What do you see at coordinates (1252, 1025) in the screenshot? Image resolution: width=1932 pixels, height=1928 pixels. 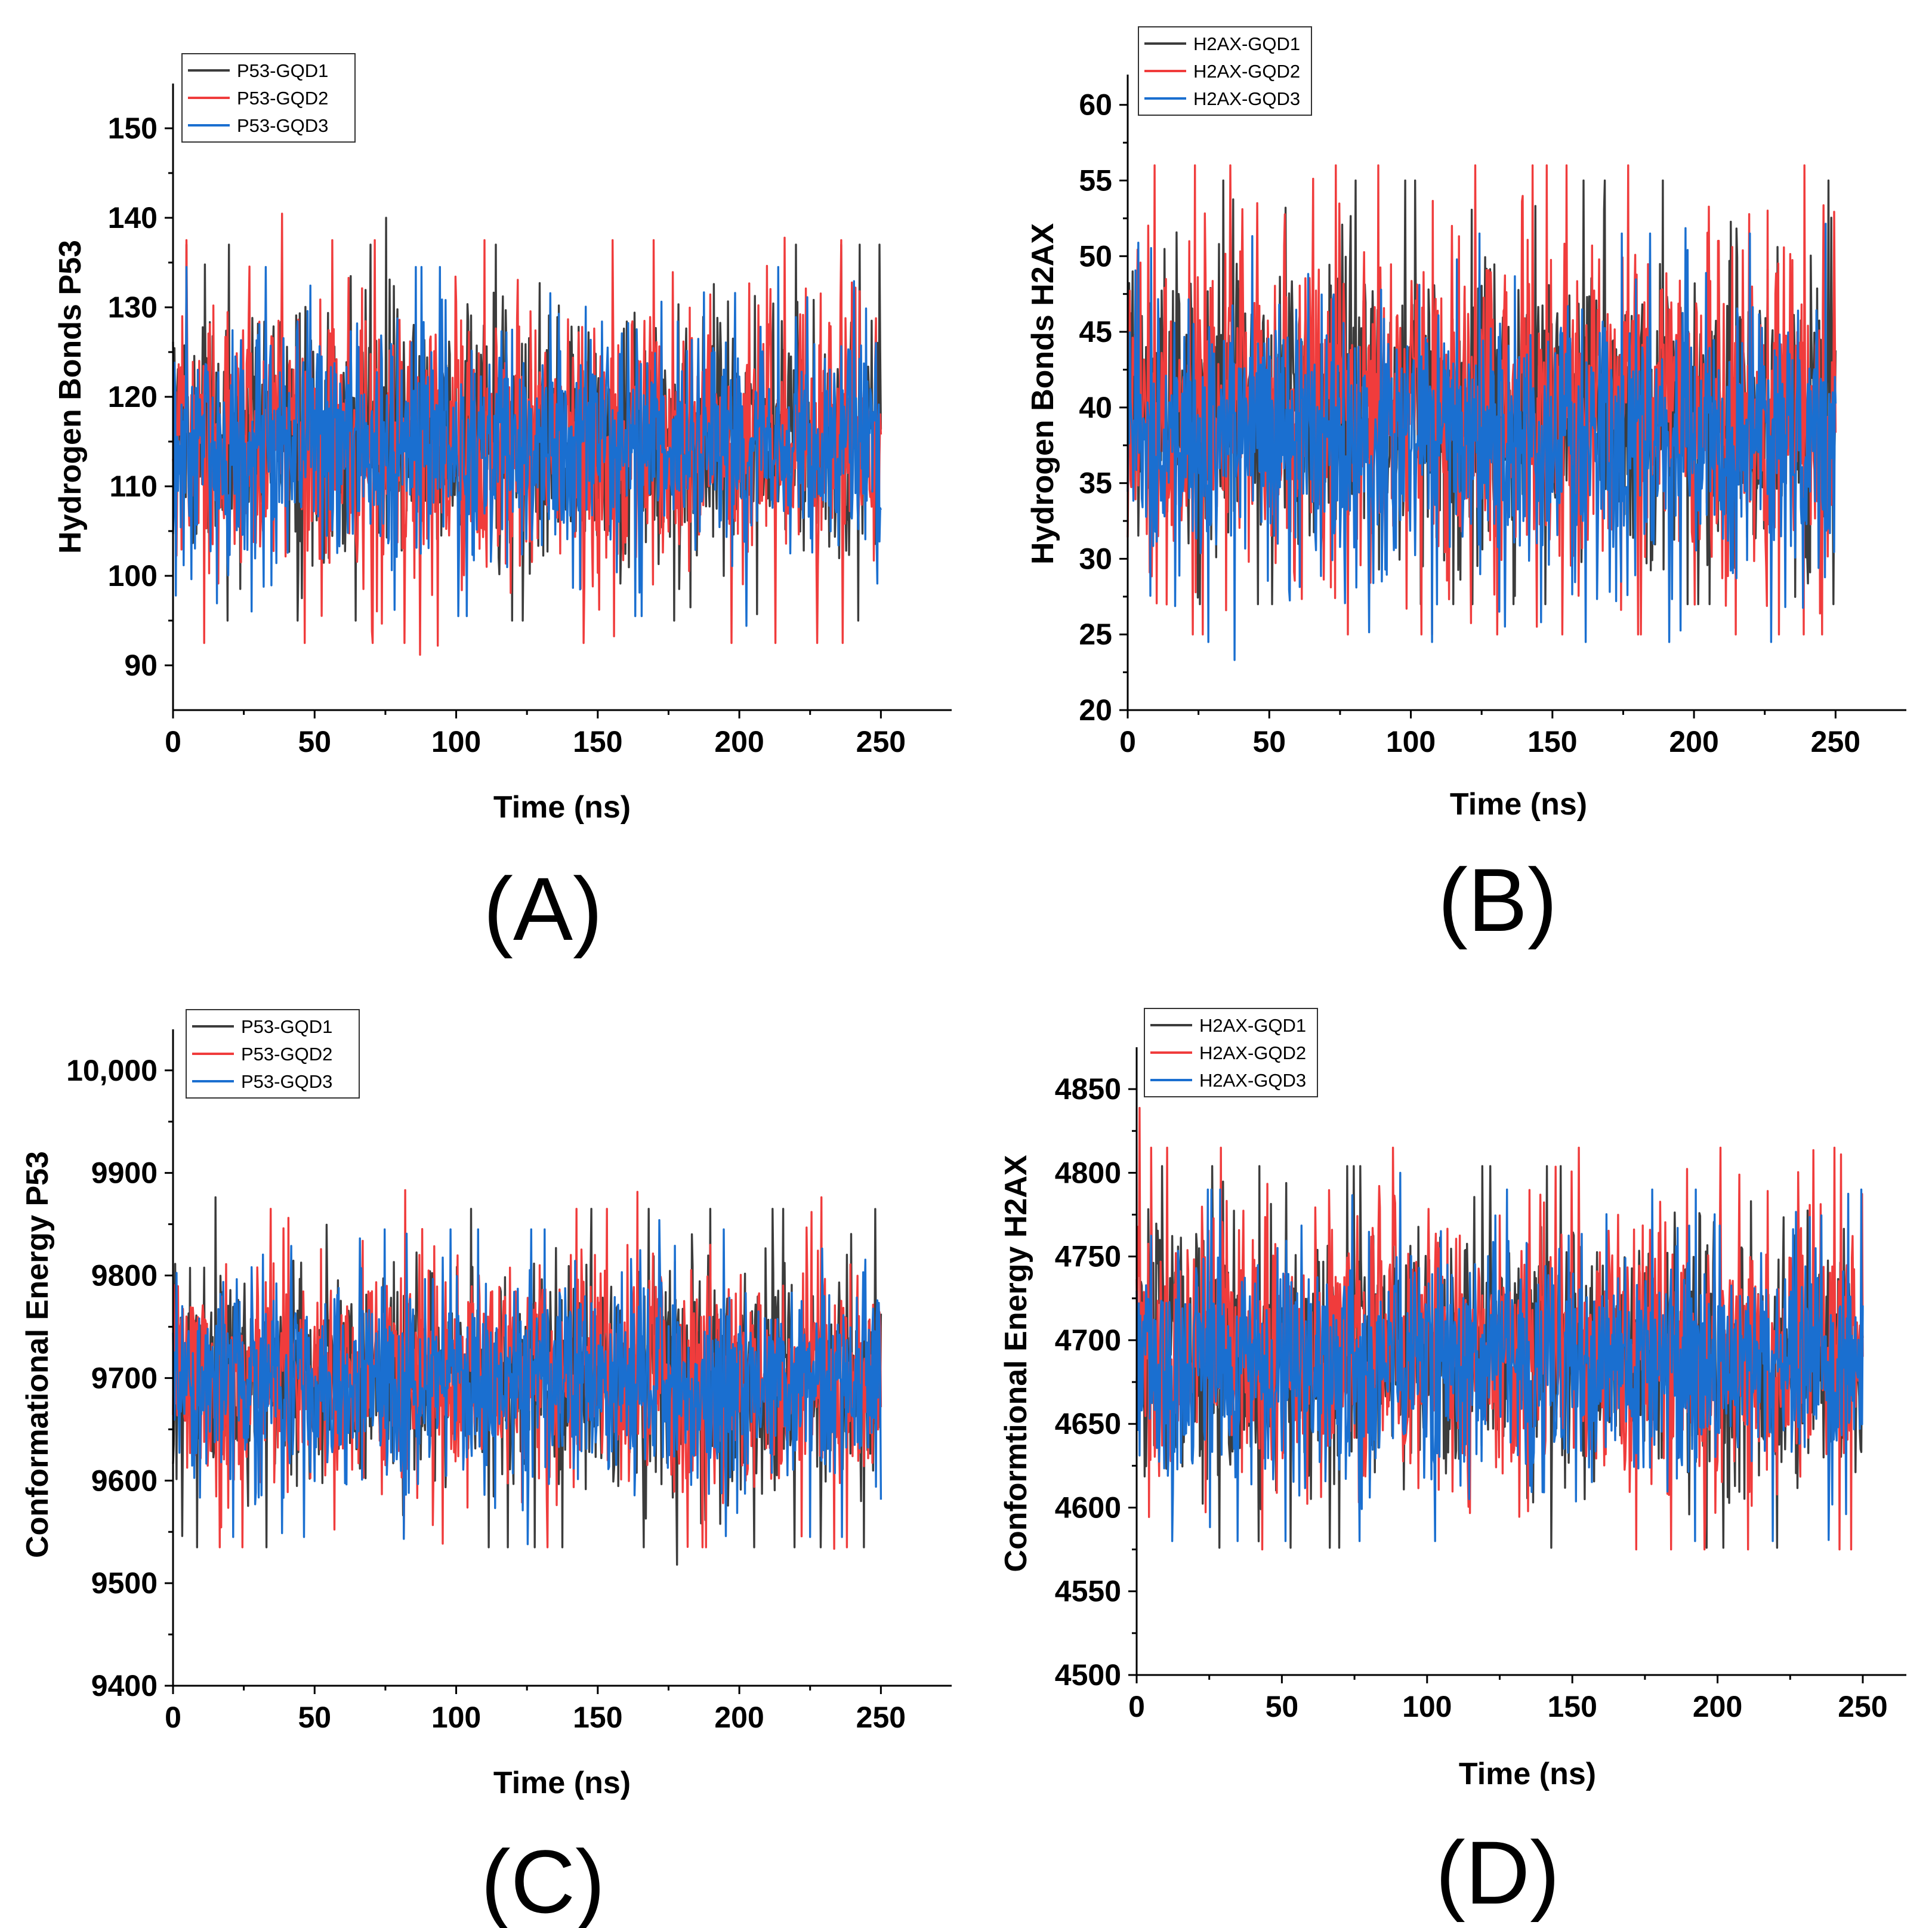 I see `panel-d-legend-label: H2AX-GQD1` at bounding box center [1252, 1025].